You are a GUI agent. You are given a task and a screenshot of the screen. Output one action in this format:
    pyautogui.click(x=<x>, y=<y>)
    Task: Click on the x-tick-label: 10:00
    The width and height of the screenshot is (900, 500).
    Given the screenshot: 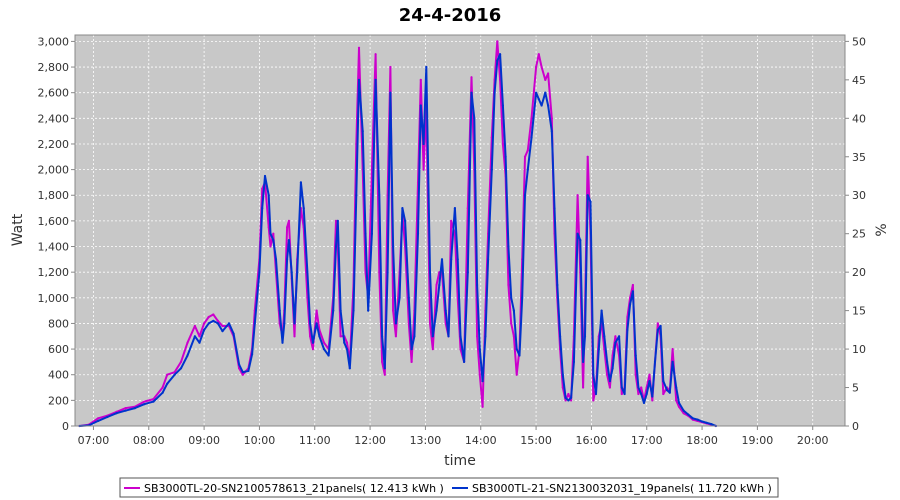 What is the action you would take?
    pyautogui.click(x=260, y=440)
    